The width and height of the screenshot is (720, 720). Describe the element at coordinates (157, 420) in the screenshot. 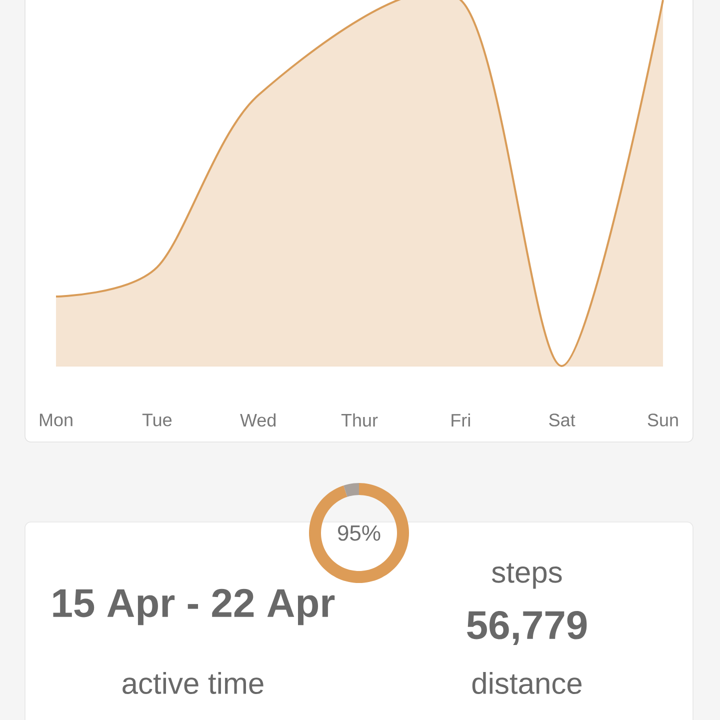

I see `x-tick-label: Tue` at that location.